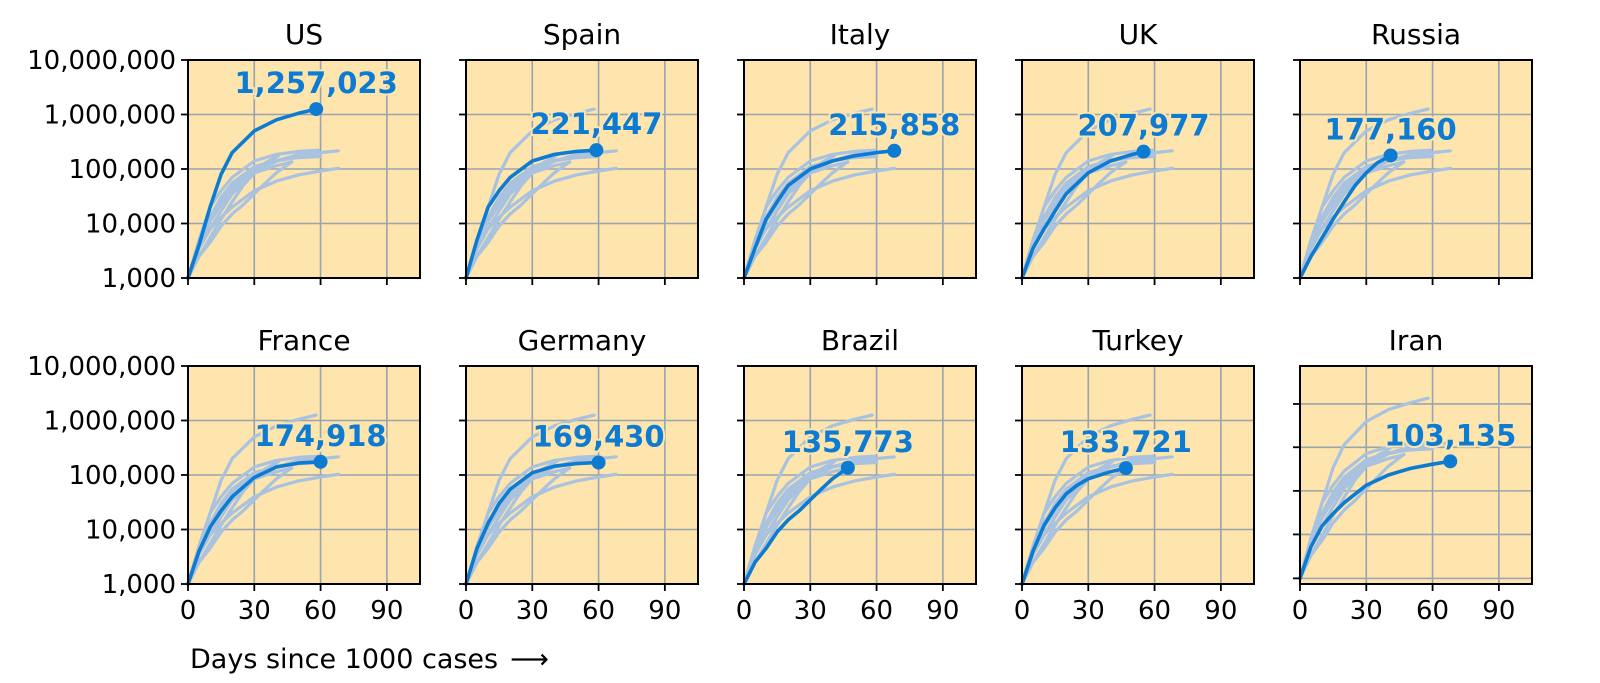  What do you see at coordinates (303, 340) in the screenshot?
I see `panel-title: France` at bounding box center [303, 340].